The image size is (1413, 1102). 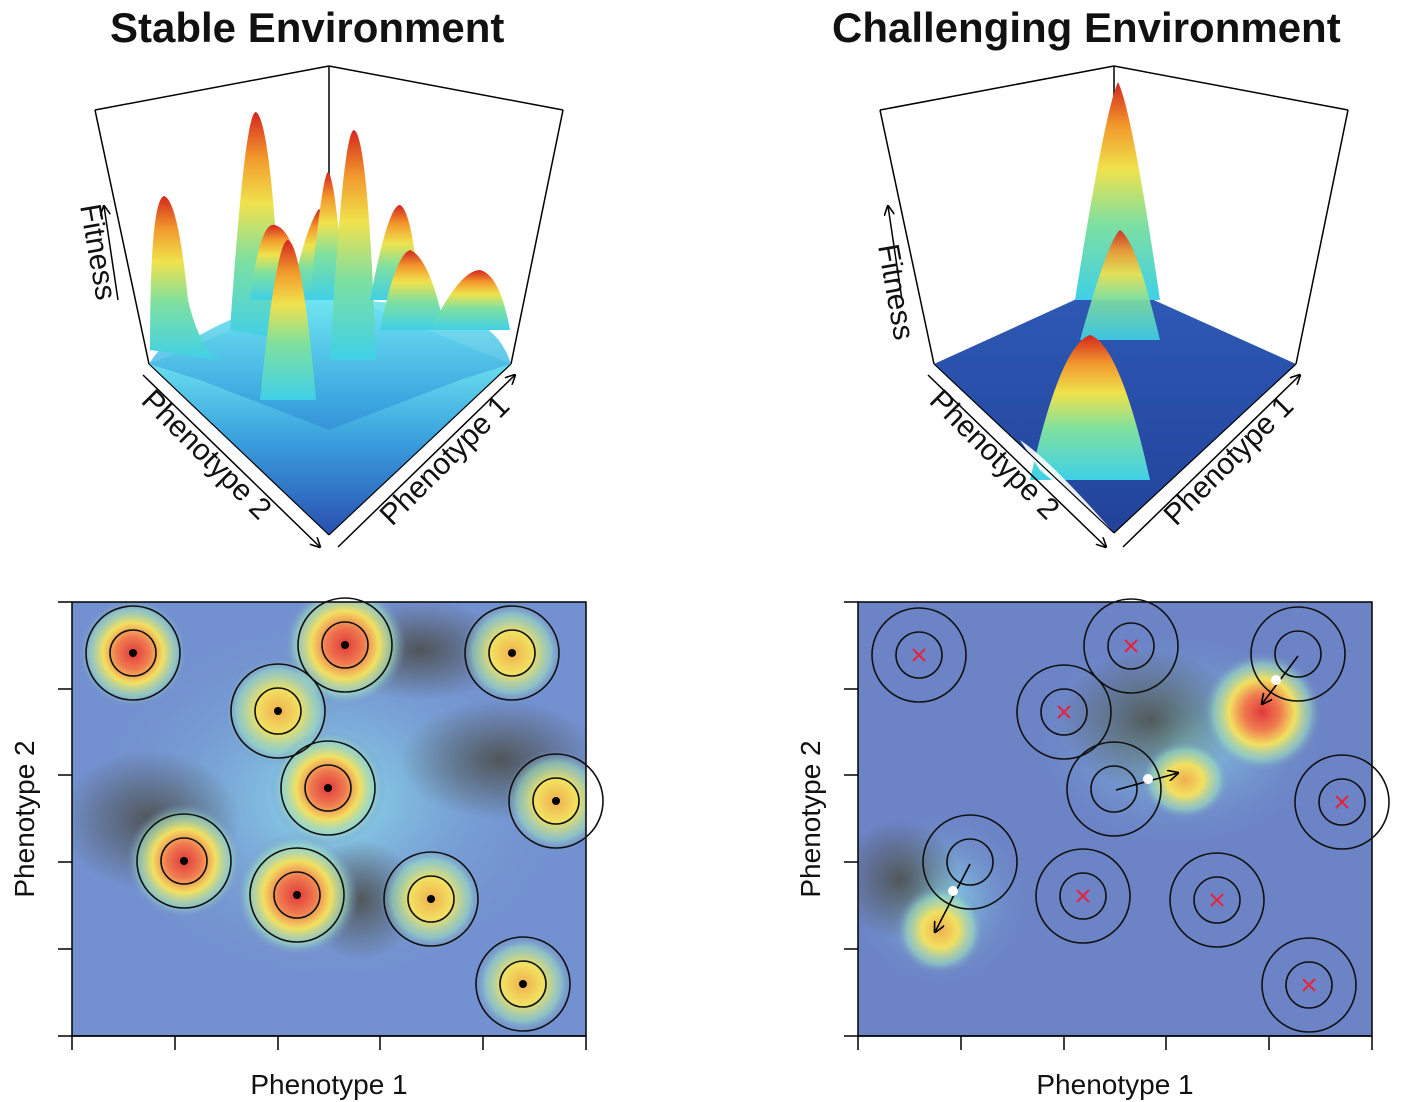 I want to click on stable-fitness-axis-label: Fitness, so click(x=97, y=251).